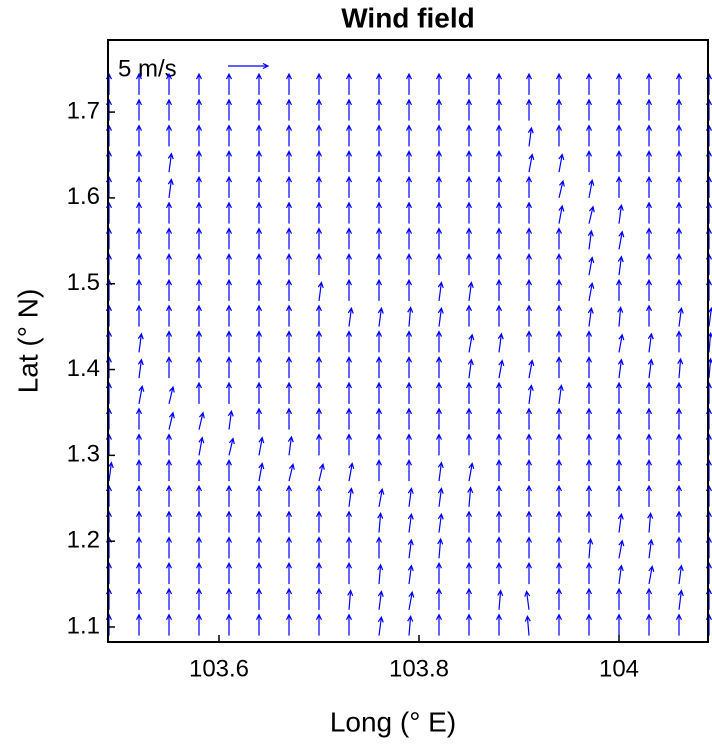 The width and height of the screenshot is (712, 750). Describe the element at coordinates (249, 66) in the screenshot. I see `key-arrow` at that location.